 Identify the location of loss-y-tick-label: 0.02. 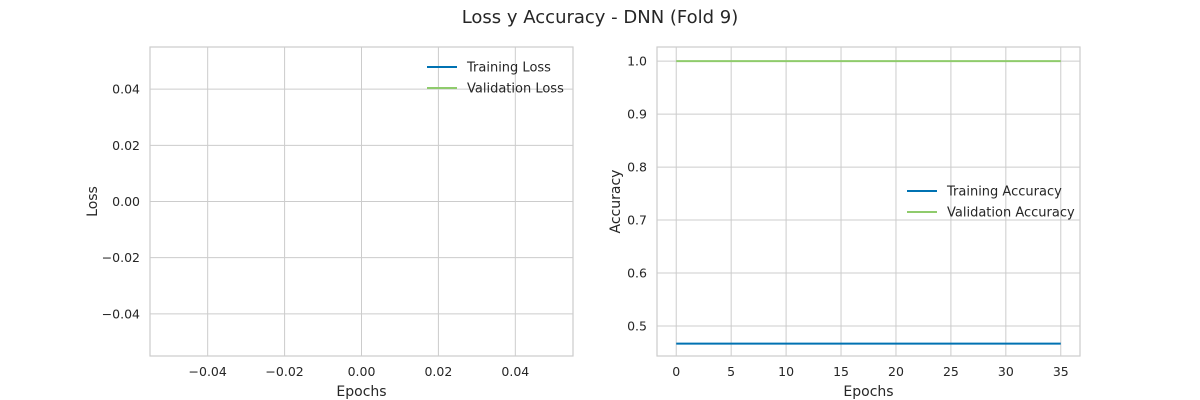
(126, 145).